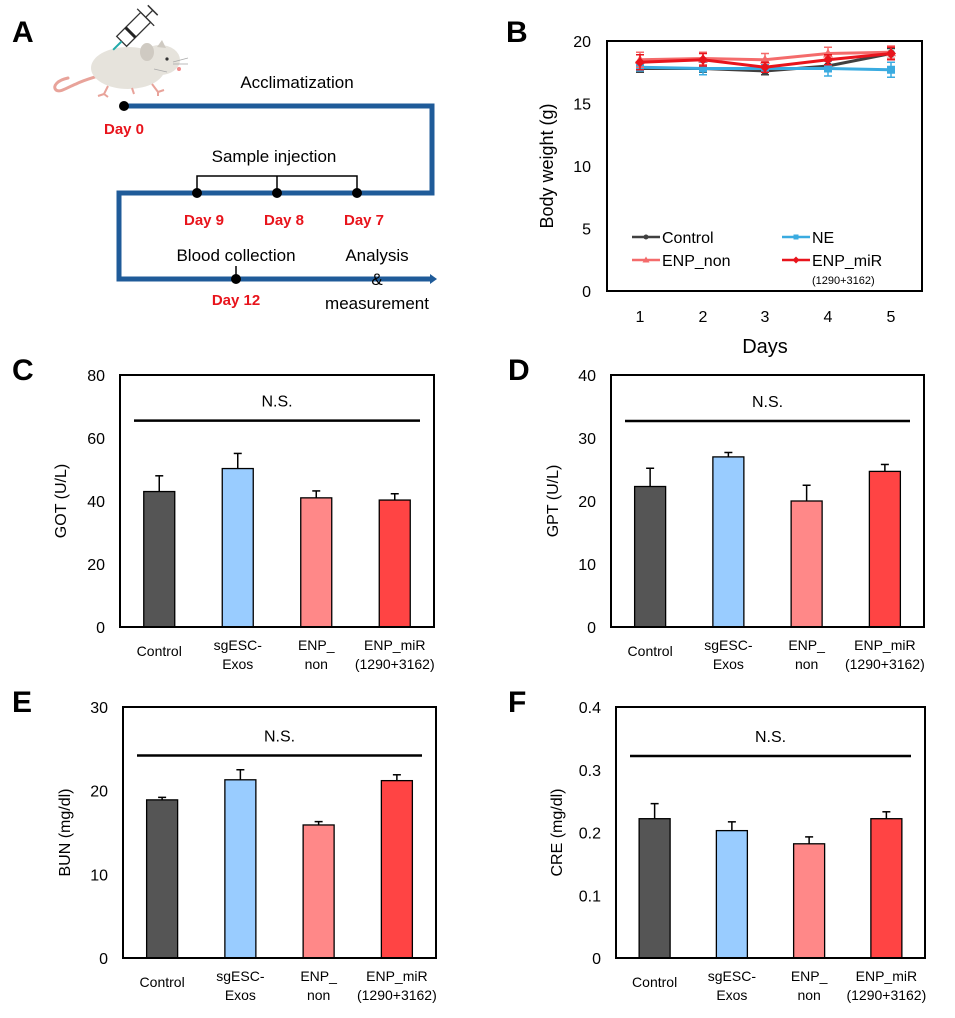 This screenshot has width=955, height=1018. Describe the element at coordinates (590, 896) in the screenshot. I see `y-tick-label: 0.1` at that location.